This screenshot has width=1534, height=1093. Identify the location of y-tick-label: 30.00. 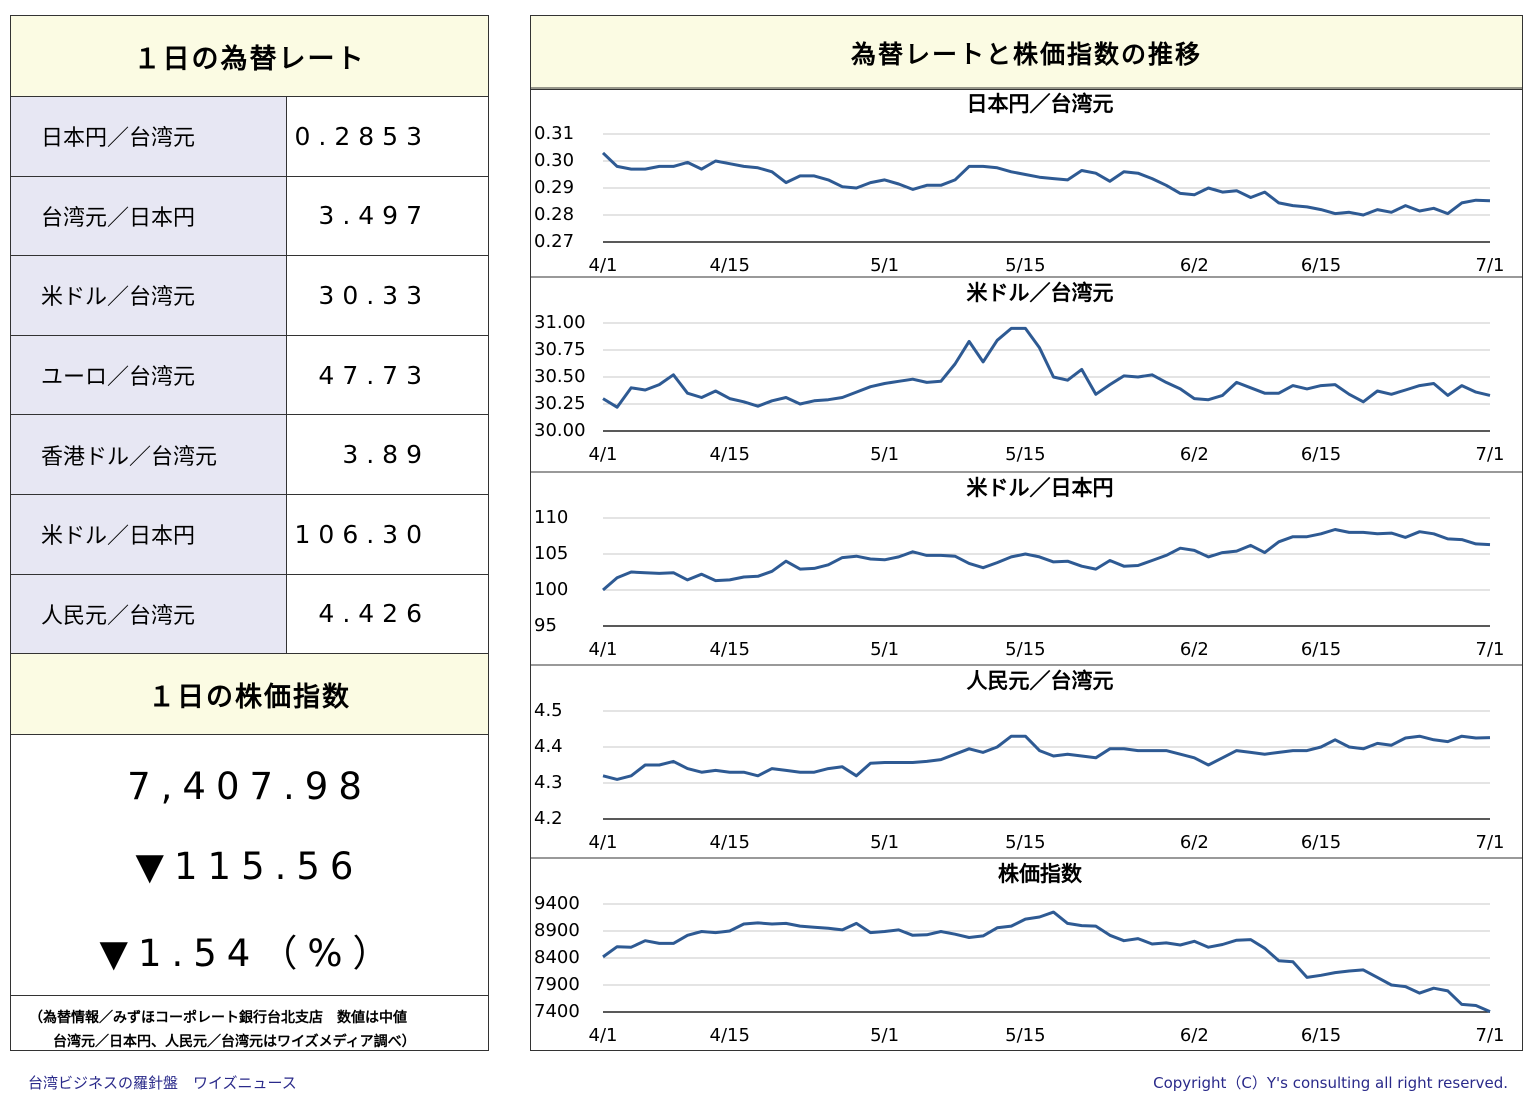
(560, 430).